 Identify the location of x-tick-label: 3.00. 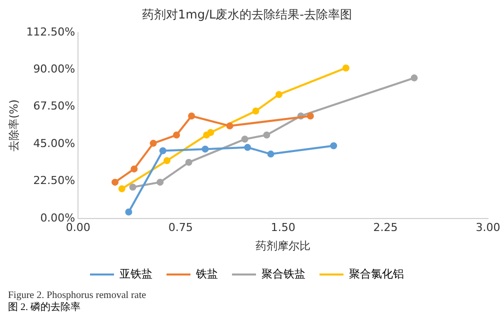
(488, 227).